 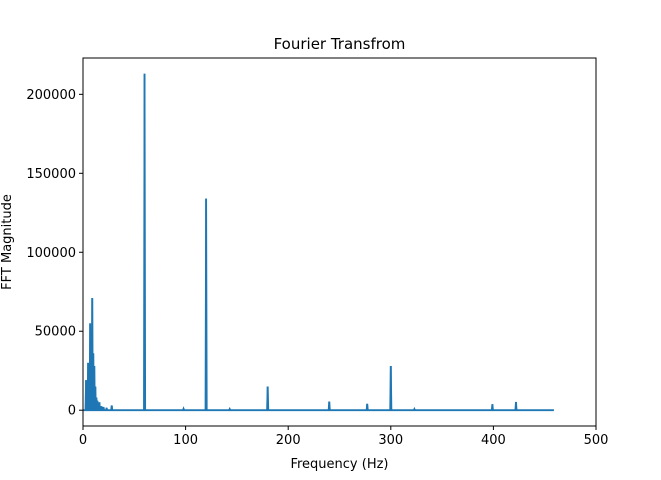 I want to click on x-axis-label: Frequency (Hz), so click(x=339, y=464).